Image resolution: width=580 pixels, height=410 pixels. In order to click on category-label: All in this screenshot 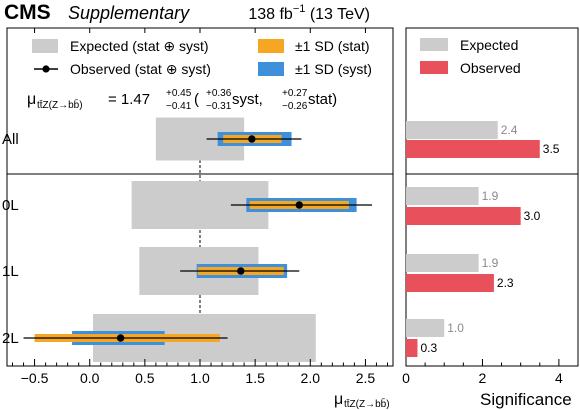, I will do `click(10, 139)`.